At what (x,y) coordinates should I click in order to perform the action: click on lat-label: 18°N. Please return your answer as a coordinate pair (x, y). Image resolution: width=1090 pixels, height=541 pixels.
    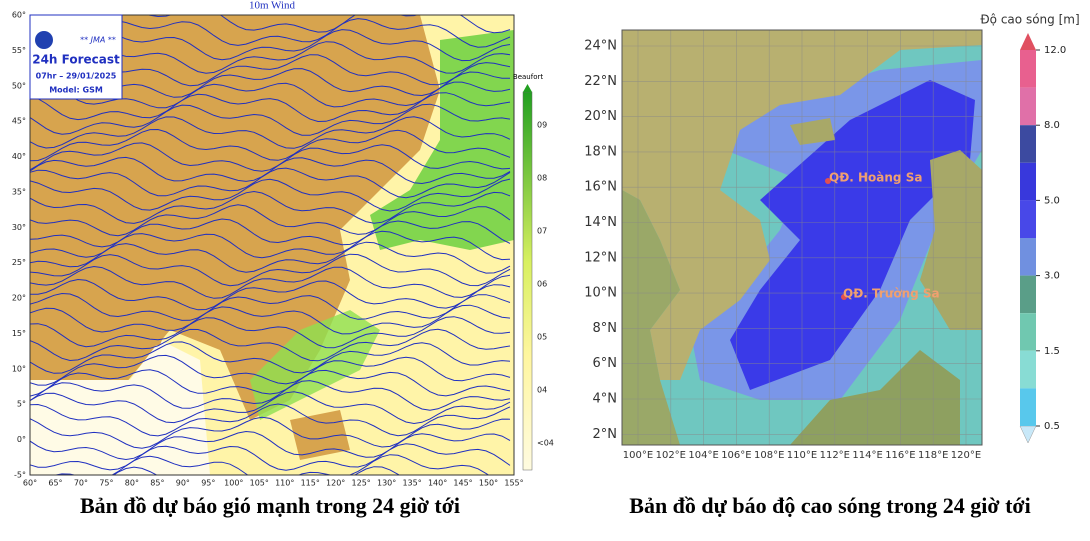
    Looking at the image, I should click on (600, 151).